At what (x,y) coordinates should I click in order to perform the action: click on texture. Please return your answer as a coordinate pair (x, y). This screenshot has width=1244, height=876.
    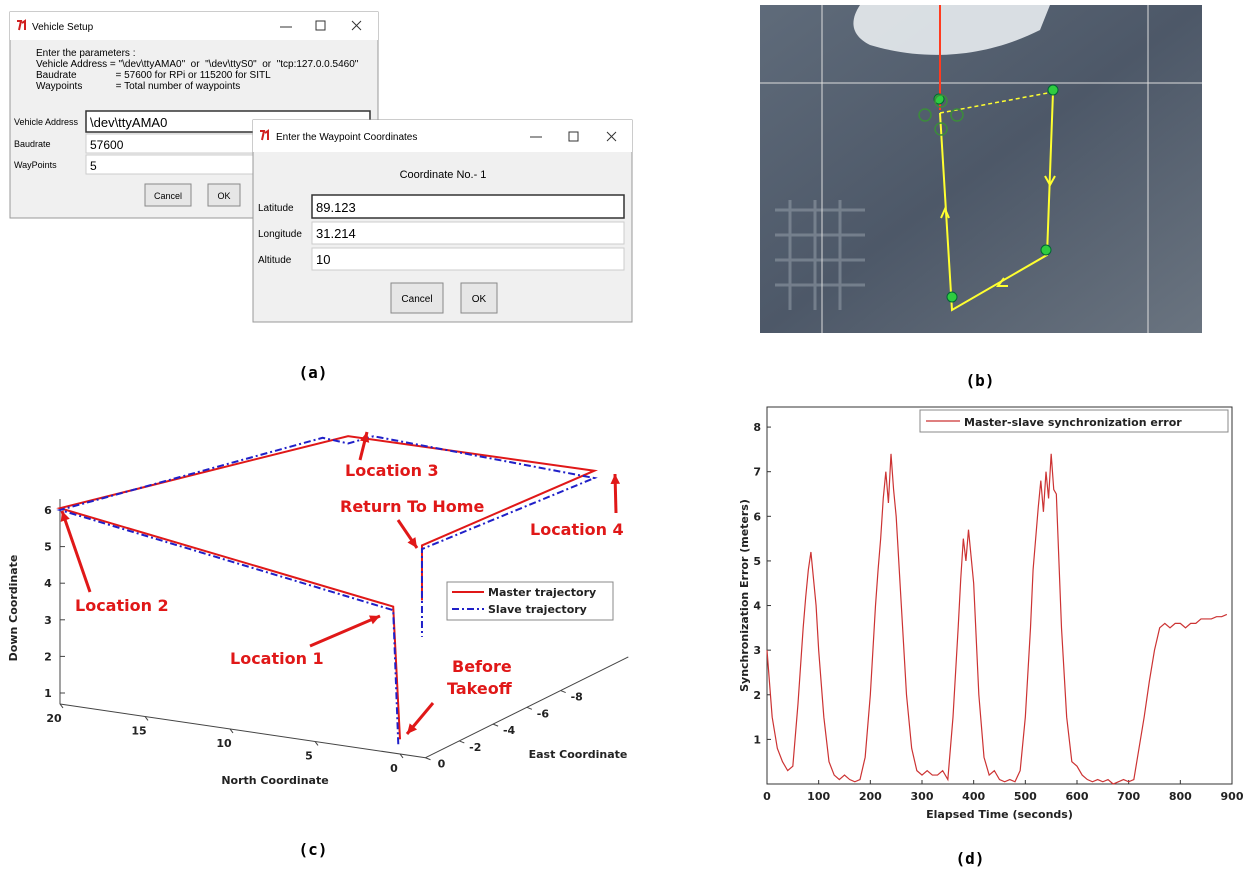
    Looking at the image, I should click on (820, 255).